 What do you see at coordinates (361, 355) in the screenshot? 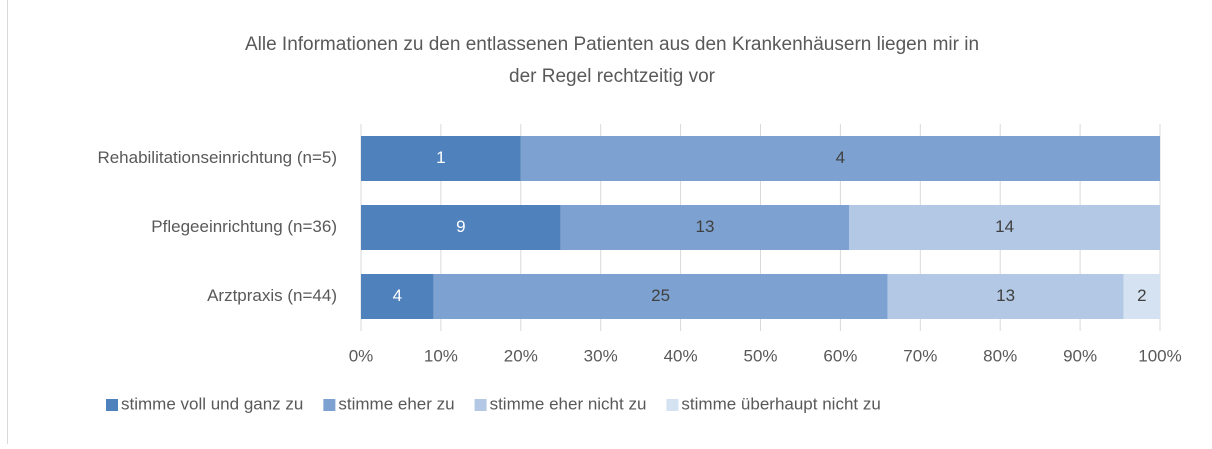
I see `x-tick-label: 0%` at bounding box center [361, 355].